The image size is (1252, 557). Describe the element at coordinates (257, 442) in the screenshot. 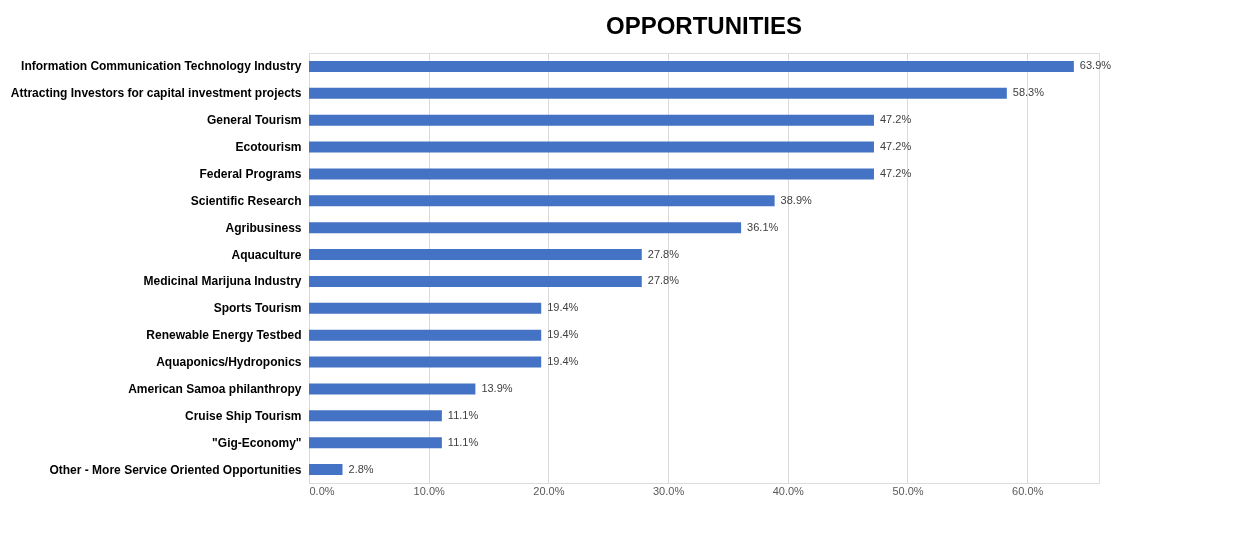

I see `y-tick-label: "Gig-Economy"` at that location.